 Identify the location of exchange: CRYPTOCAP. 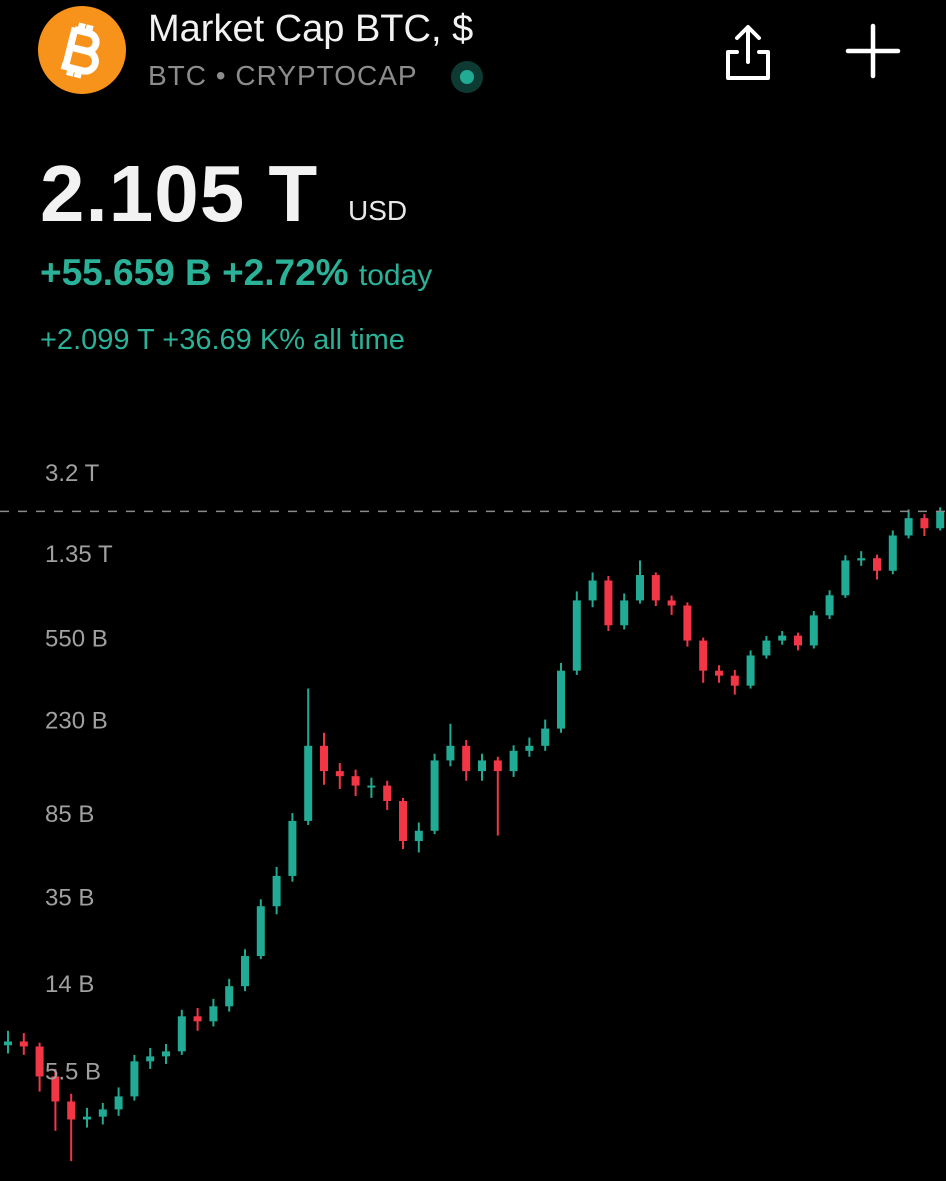
(326, 75).